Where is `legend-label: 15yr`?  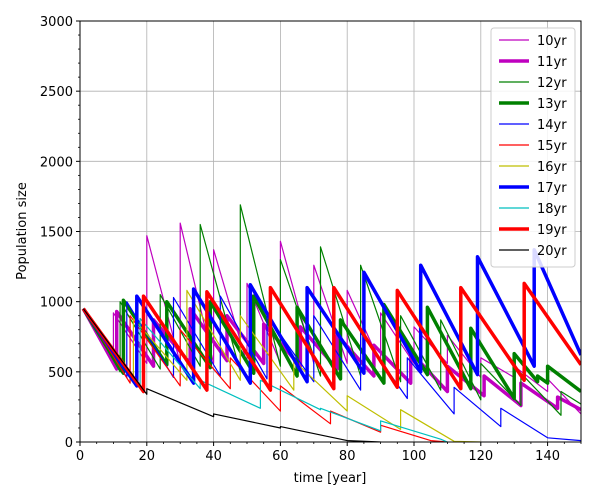 legend-label: 15yr is located at coordinates (552, 146).